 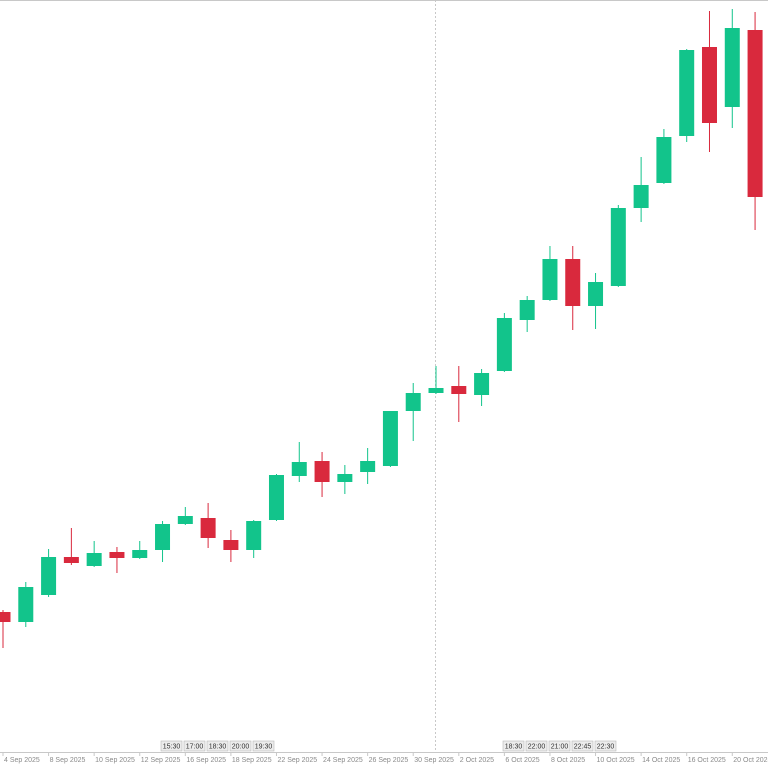 I want to click on x-tick-label: 12 Sep 2025, so click(x=161, y=760).